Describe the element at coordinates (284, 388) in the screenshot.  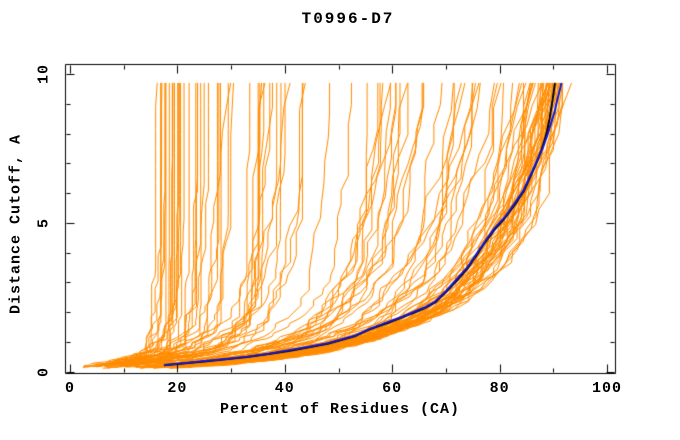
I see `x-tick-label: 40` at that location.